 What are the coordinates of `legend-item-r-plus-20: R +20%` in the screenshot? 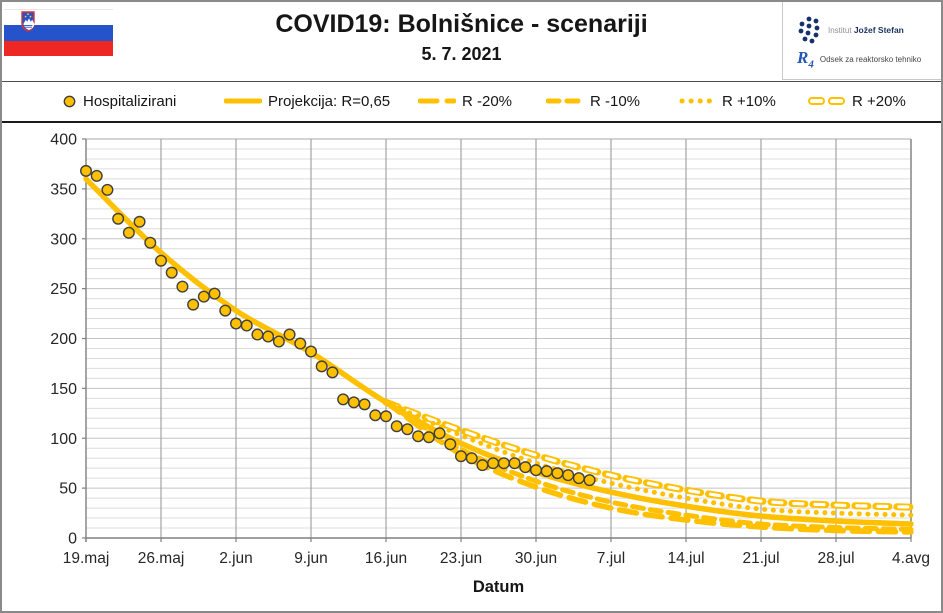 It's located at (857, 101).